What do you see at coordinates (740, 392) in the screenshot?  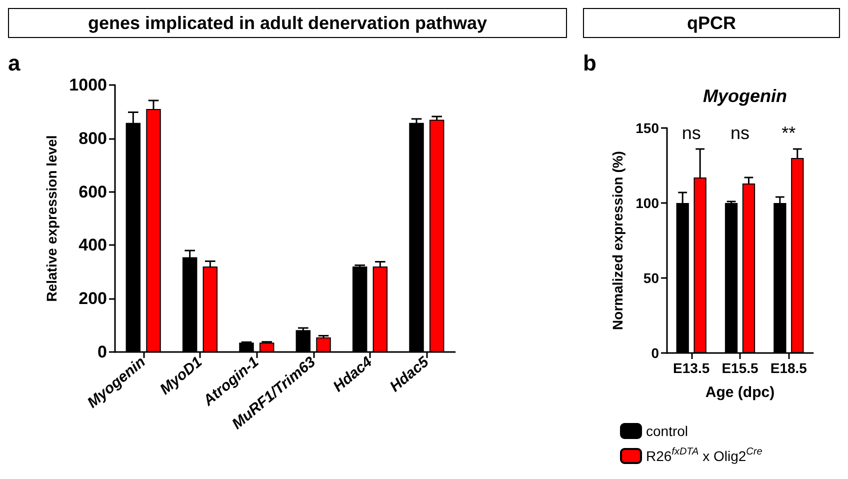 I see `x-axis-title: Age (dpc)` at bounding box center [740, 392].